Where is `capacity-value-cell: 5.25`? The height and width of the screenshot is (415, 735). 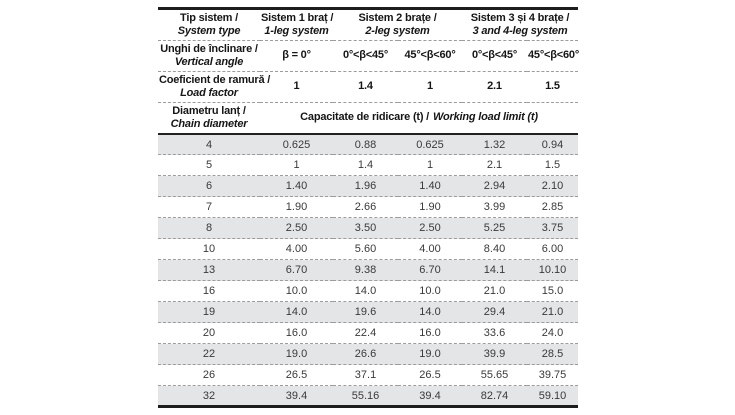 capacity-value-cell: 5.25 is located at coordinates (494, 228).